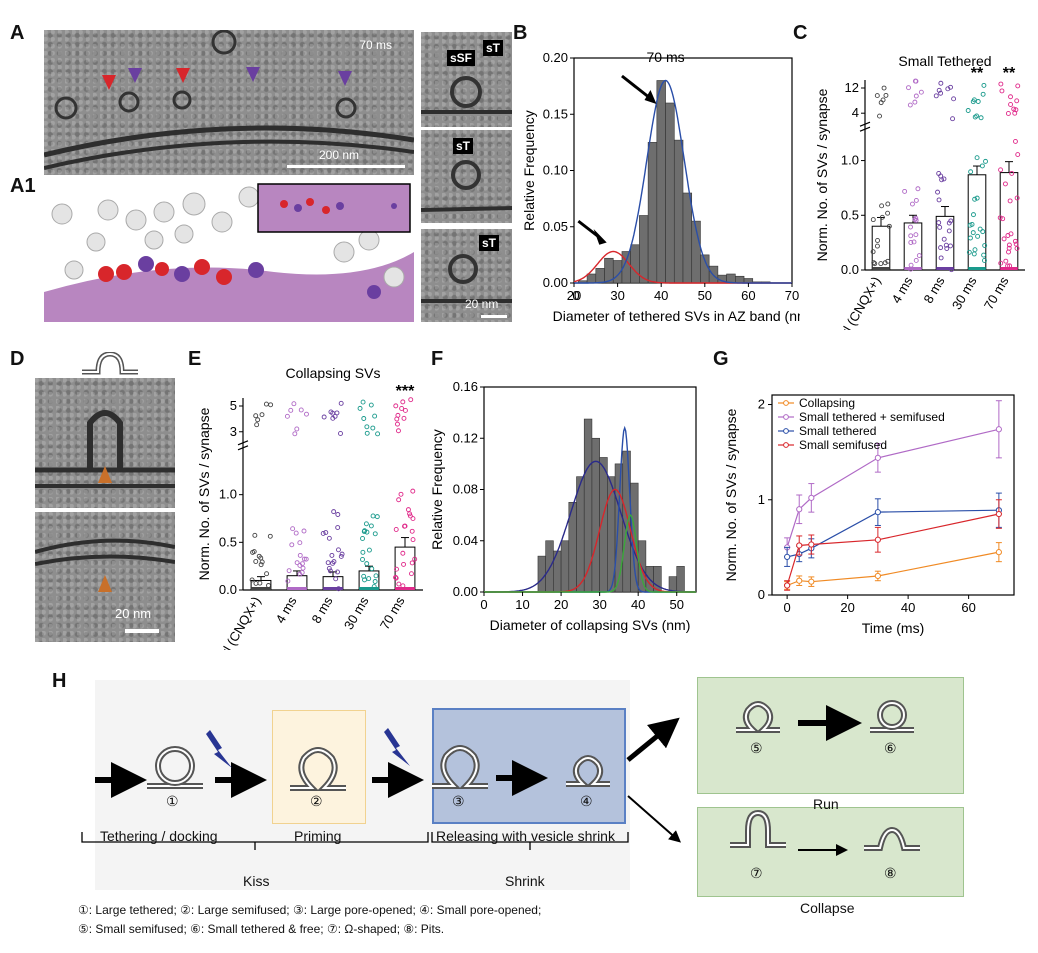  I want to click on step-number-2: ②, so click(316, 801).